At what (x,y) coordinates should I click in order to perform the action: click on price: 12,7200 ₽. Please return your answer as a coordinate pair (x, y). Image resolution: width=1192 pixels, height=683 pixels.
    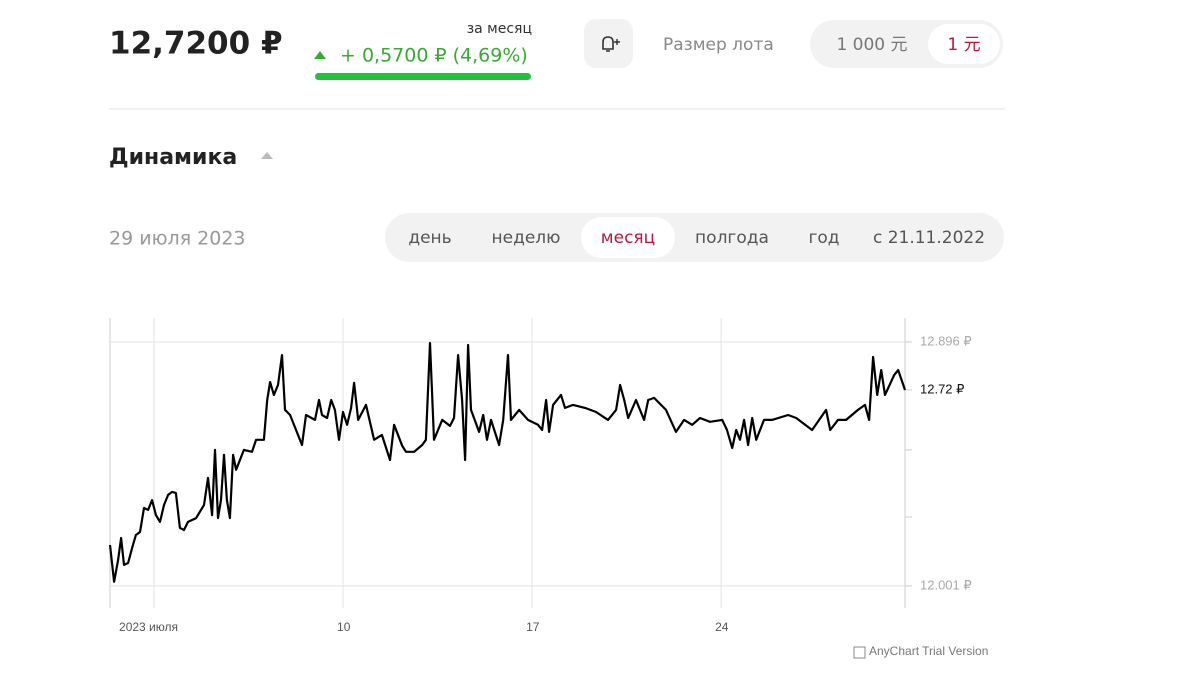
    Looking at the image, I should click on (196, 44).